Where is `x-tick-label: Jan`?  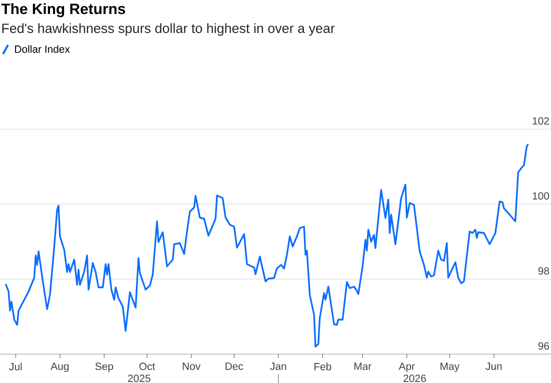 x-tick-label: Jan is located at coordinates (278, 366).